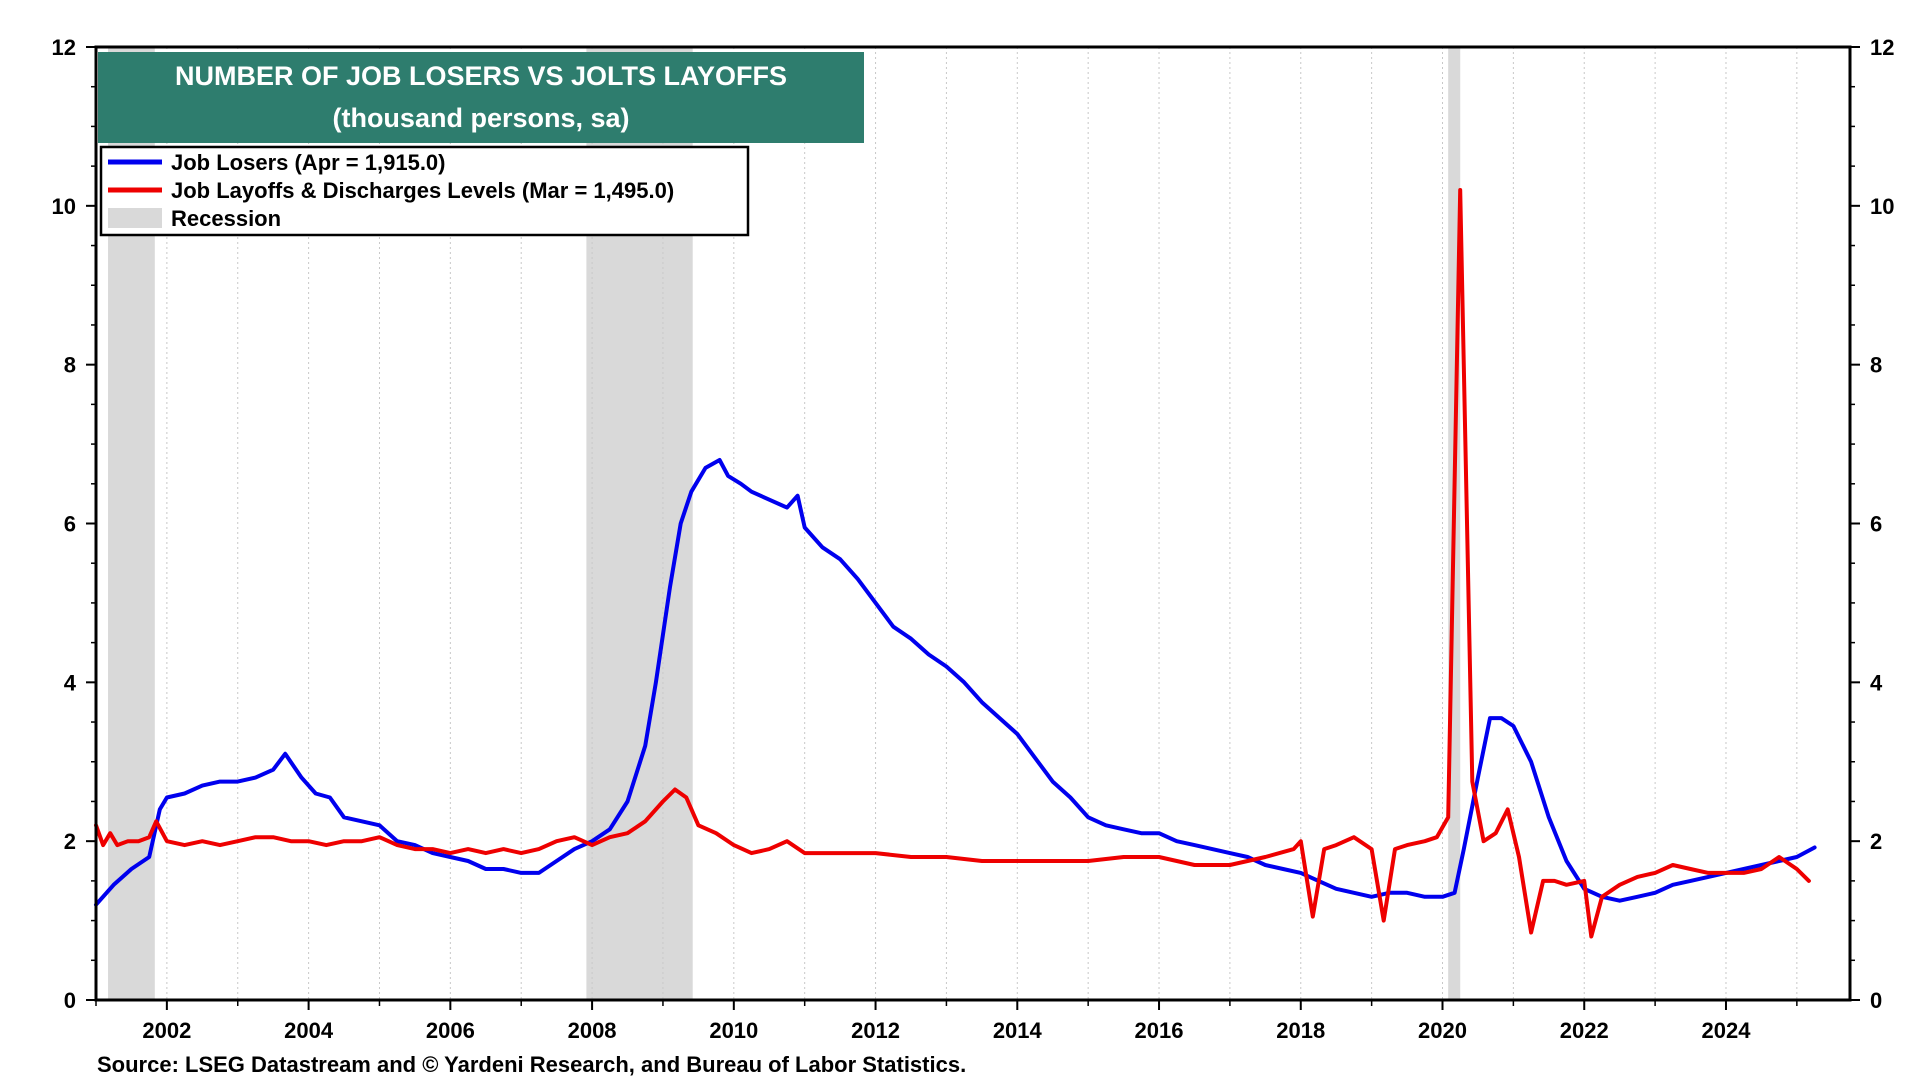 The image size is (1920, 1080). What do you see at coordinates (1018, 1030) in the screenshot?
I see `x-tick-label-2014: 2014` at bounding box center [1018, 1030].